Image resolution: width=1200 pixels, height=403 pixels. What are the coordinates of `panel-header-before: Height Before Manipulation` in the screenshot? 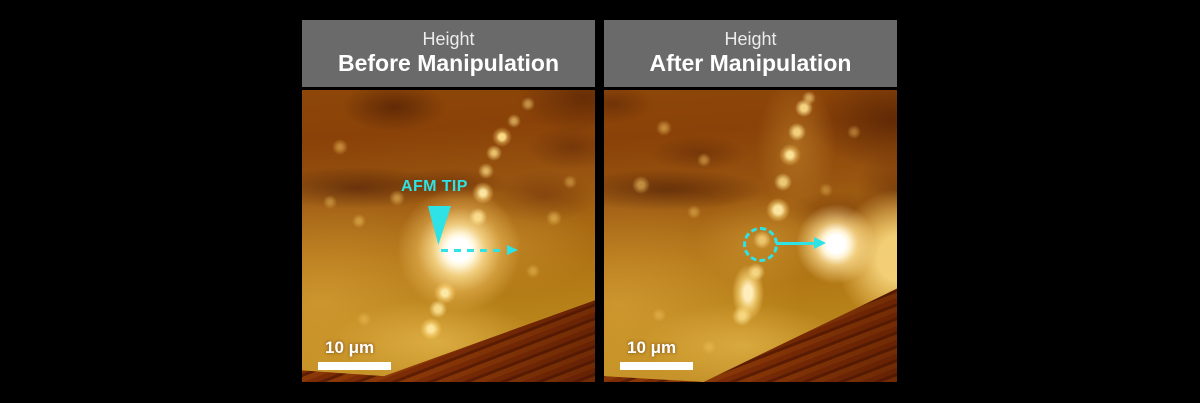 It's located at (448, 53).